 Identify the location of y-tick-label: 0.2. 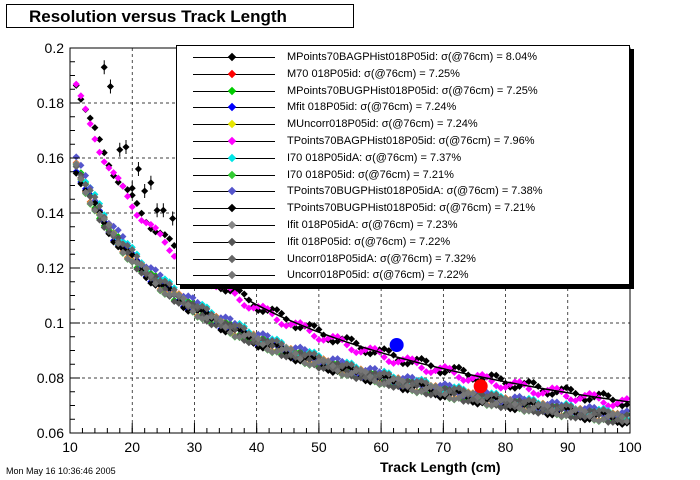
(55, 48).